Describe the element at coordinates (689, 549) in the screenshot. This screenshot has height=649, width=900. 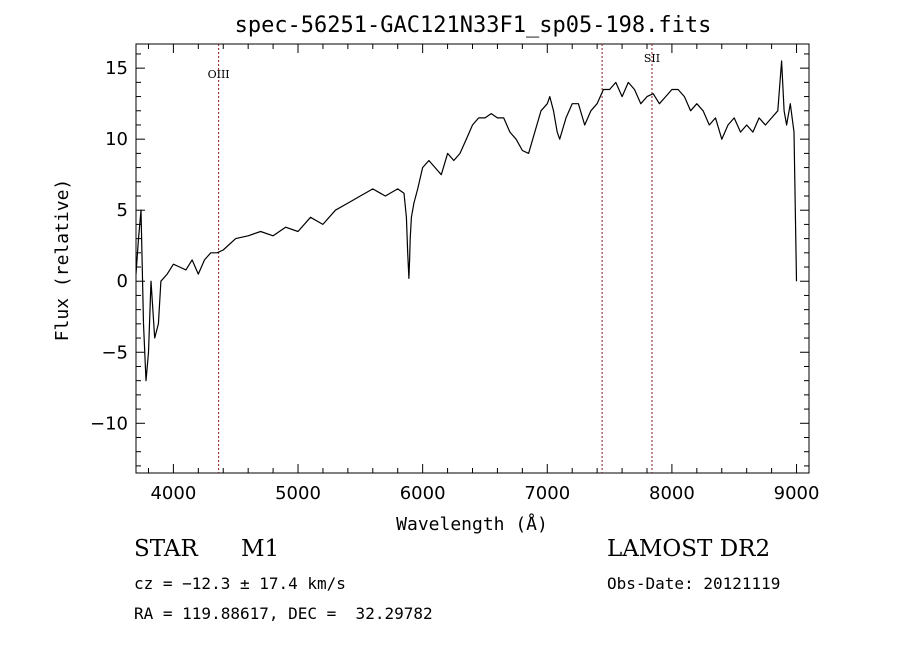
I see `survey-name: LAMOST DR2` at that location.